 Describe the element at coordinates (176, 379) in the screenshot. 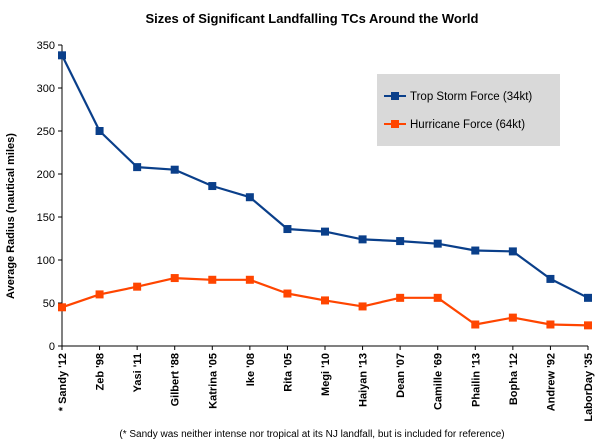

I see `x-tick-label: Gilbert '88` at that location.